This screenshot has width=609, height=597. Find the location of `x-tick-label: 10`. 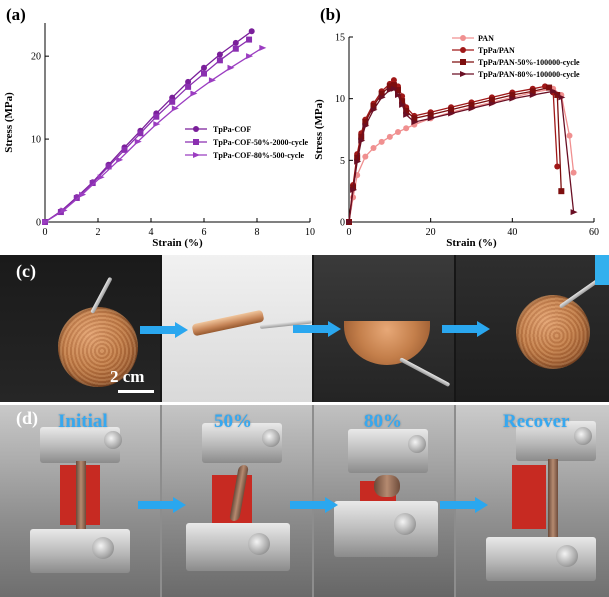

x-tick-label: 10 is located at coordinates (310, 232).